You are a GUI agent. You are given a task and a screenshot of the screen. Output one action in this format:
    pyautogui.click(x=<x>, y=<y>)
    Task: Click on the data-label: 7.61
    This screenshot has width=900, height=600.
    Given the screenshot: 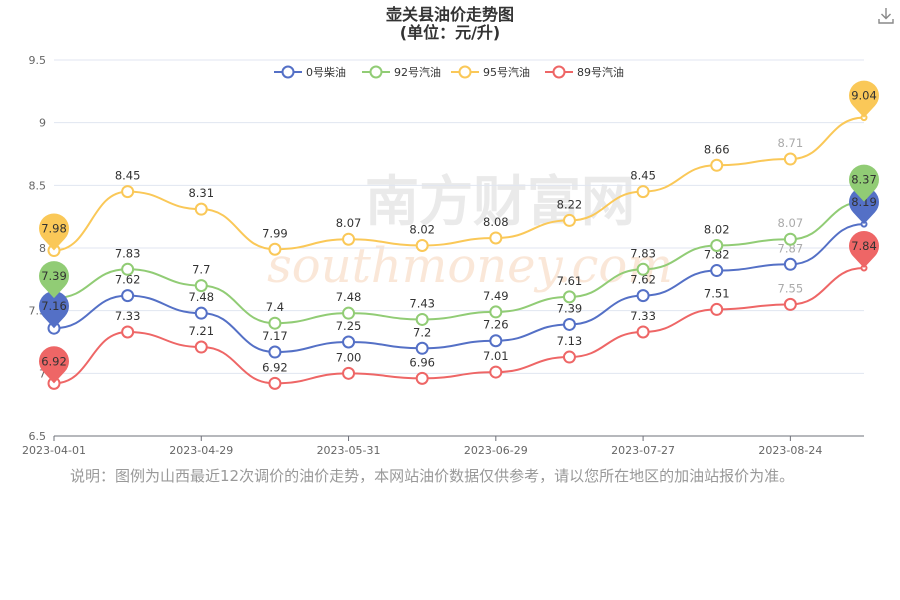 What is the action you would take?
    pyautogui.click(x=570, y=281)
    